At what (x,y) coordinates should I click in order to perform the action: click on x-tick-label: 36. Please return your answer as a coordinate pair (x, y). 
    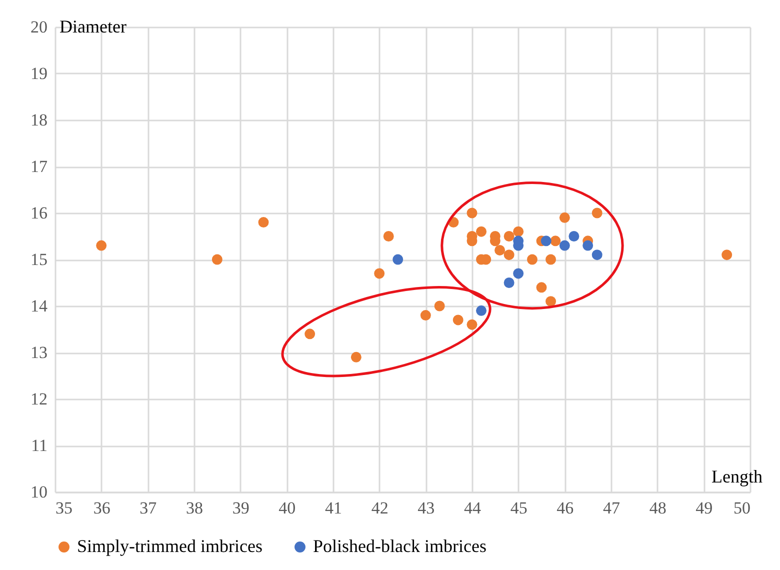
    Looking at the image, I should click on (101, 508).